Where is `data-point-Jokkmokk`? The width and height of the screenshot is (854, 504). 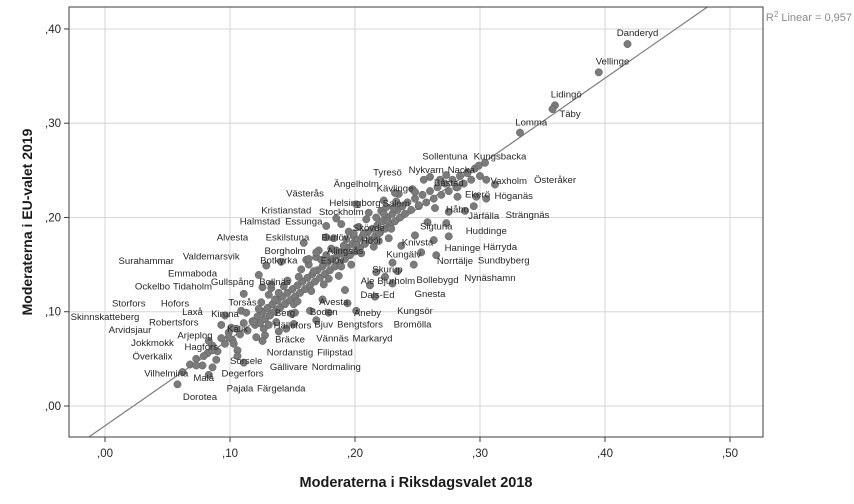
data-point-Jokkmokk is located at coordinates (212, 350).